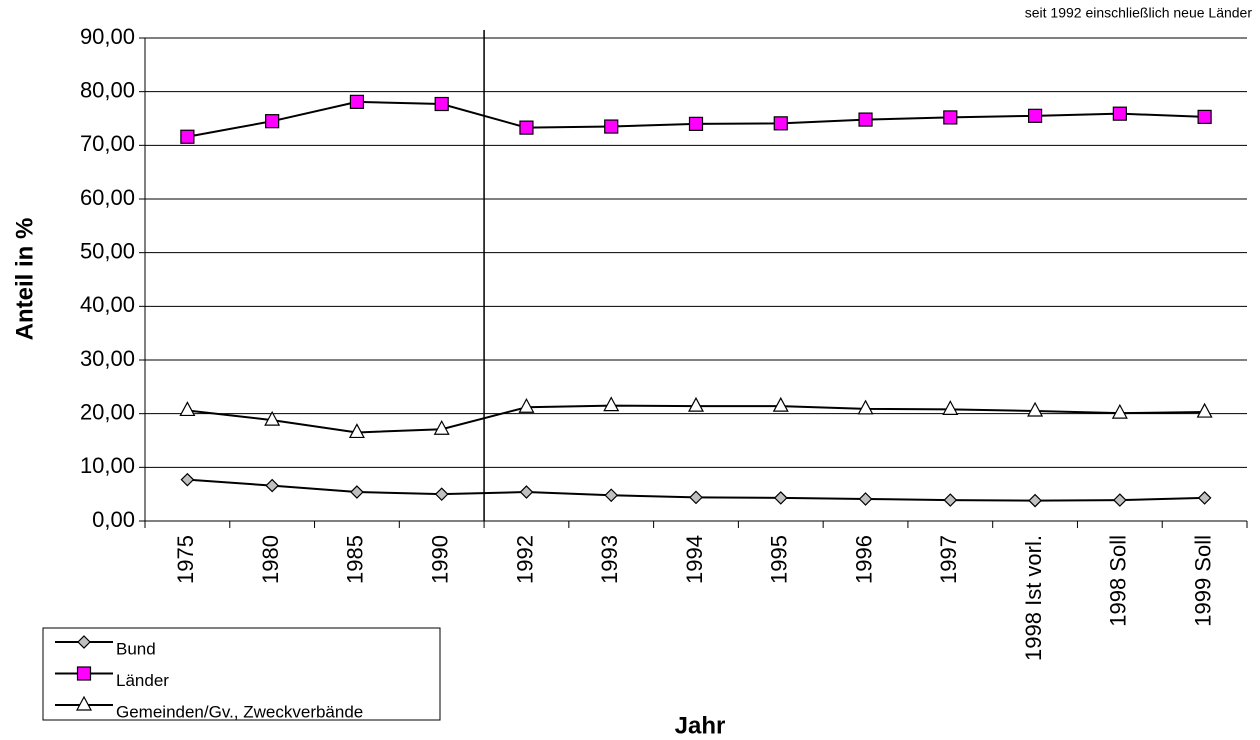 The image size is (1260, 740). I want to click on y-axis-title: Anteil in %, so click(24, 279).